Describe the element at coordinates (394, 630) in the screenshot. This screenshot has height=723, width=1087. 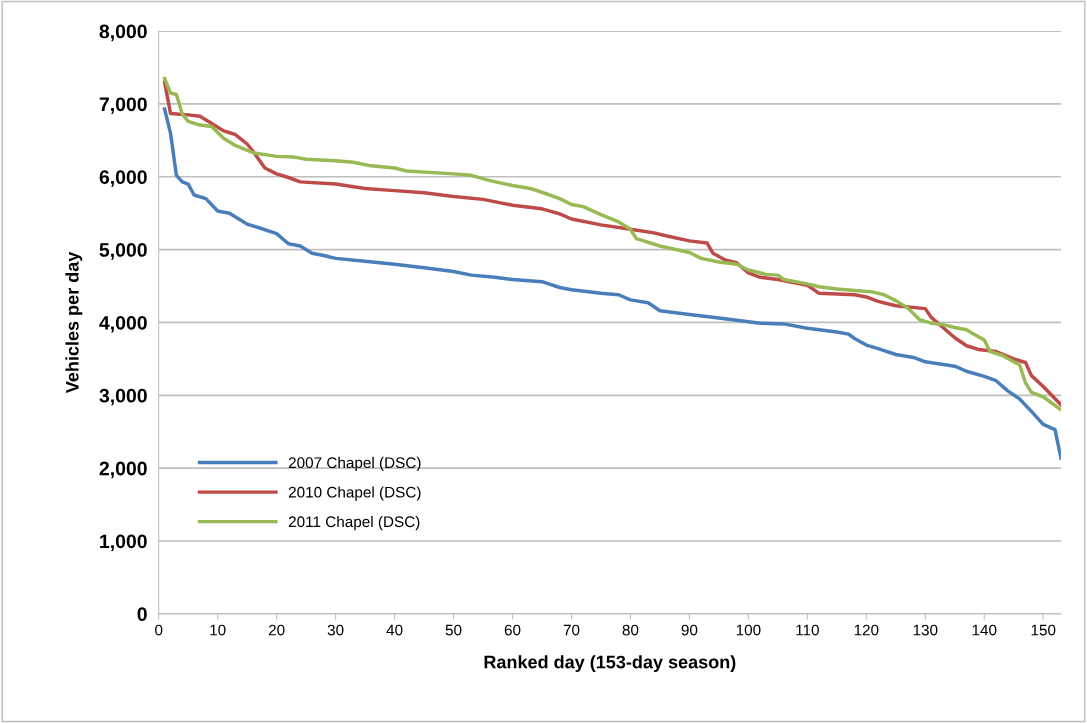
I see `x-tick-label: 40` at that location.